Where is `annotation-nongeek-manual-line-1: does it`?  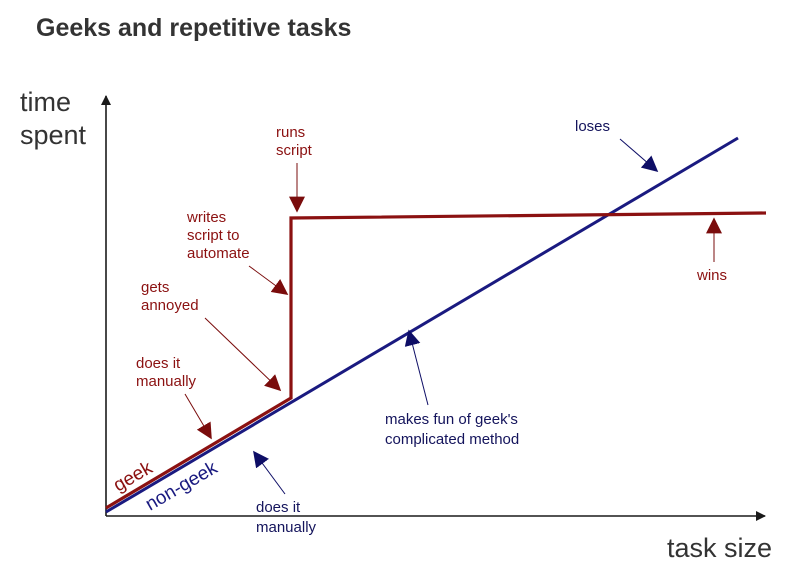
annotation-nongeek-manual-line-1: does it is located at coordinates (278, 507).